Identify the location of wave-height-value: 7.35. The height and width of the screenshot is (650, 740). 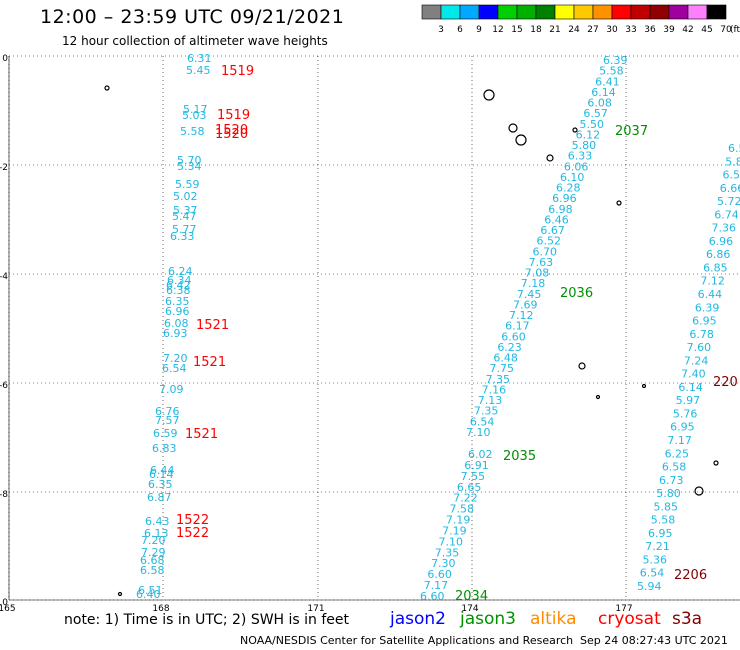
(447, 552).